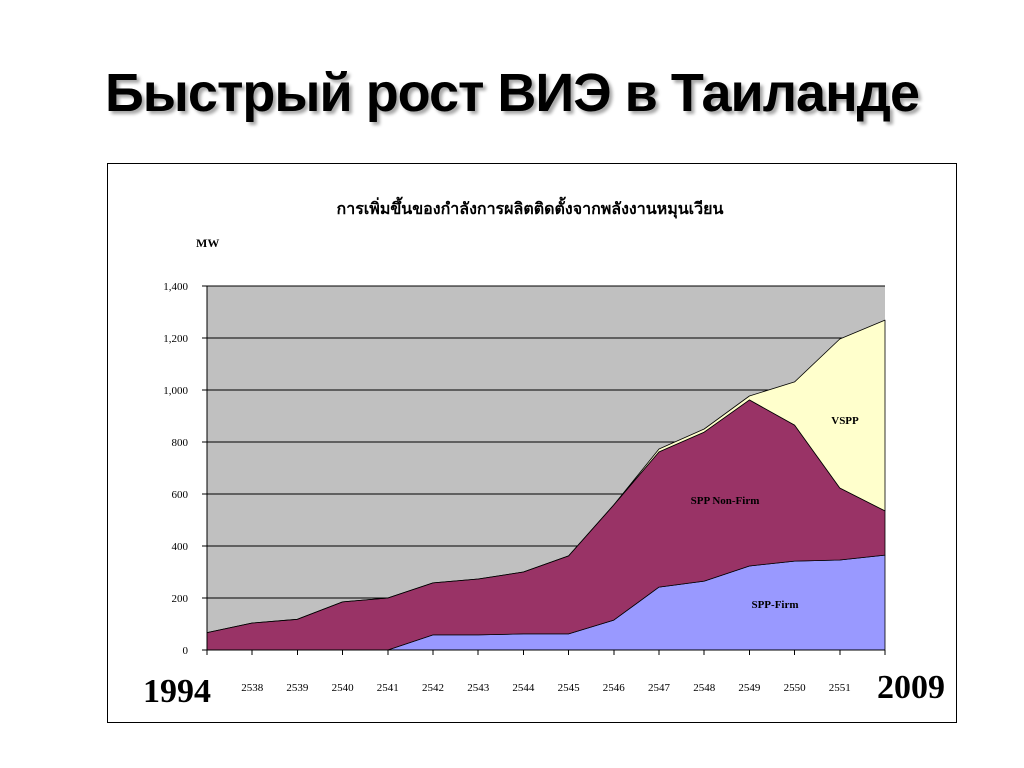  I want to click on y-tick-label: 1,200, so click(175, 339).